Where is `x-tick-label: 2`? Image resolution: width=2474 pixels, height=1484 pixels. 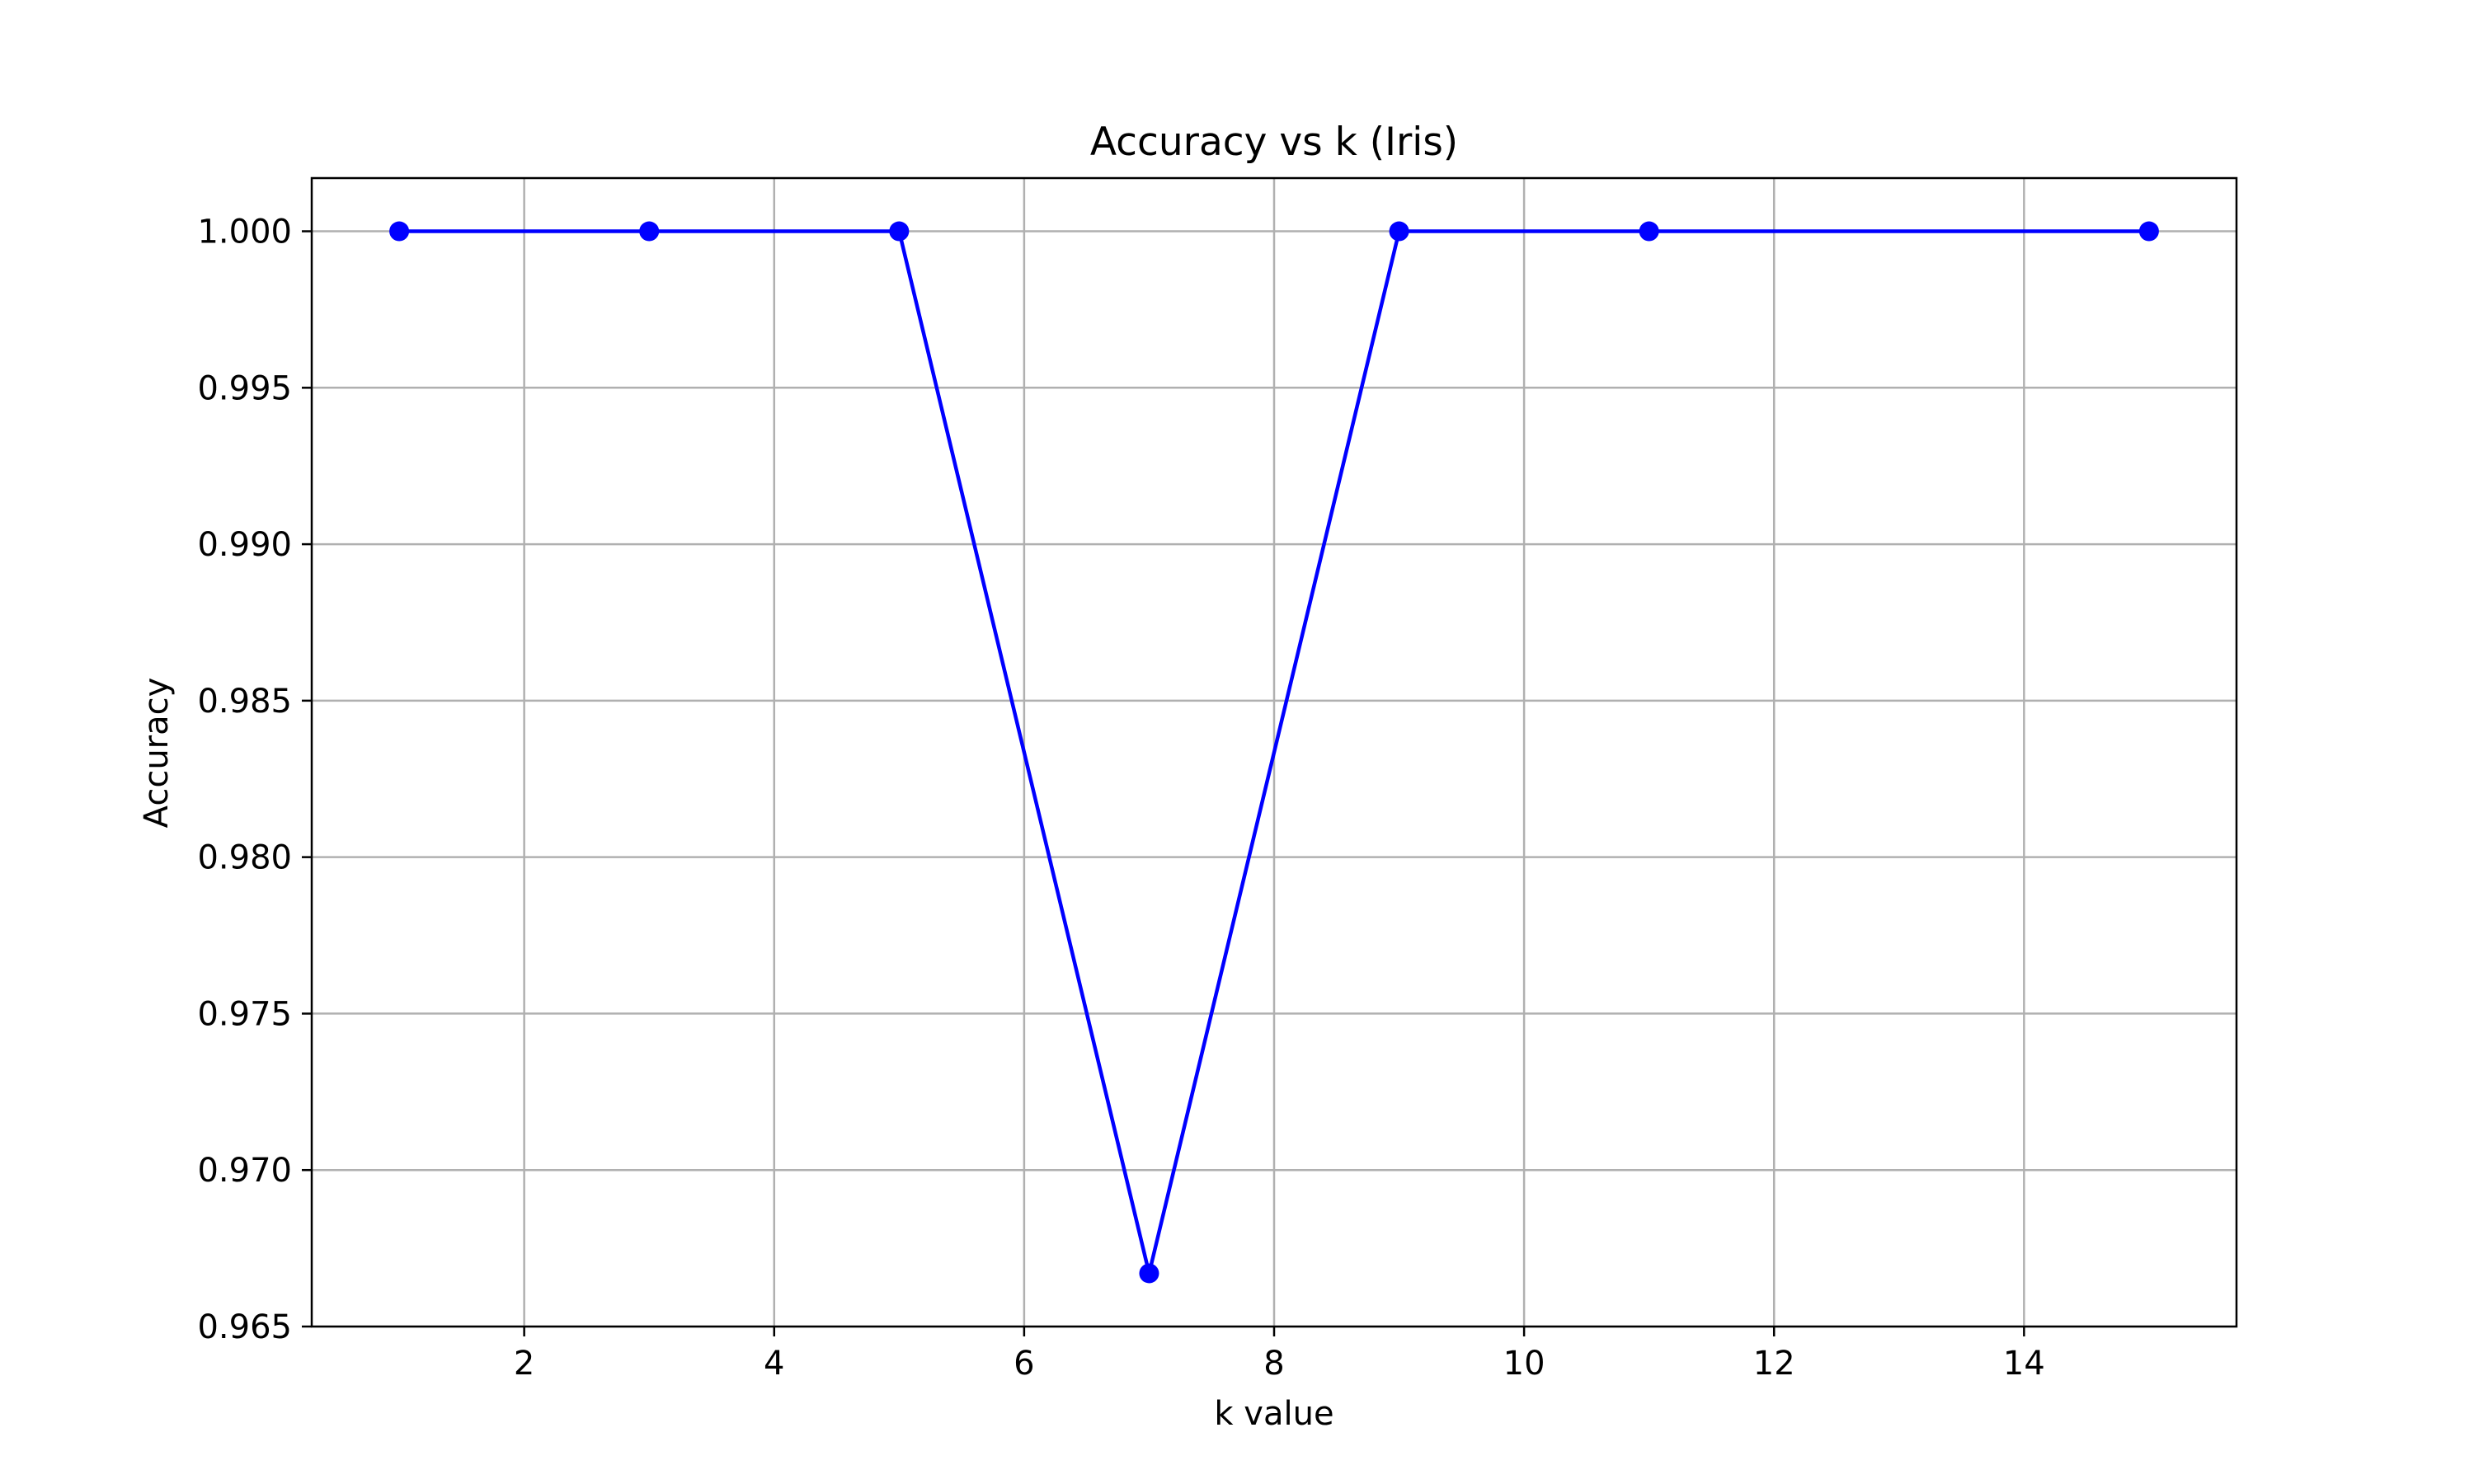 x-tick-label: 2 is located at coordinates (524, 1364).